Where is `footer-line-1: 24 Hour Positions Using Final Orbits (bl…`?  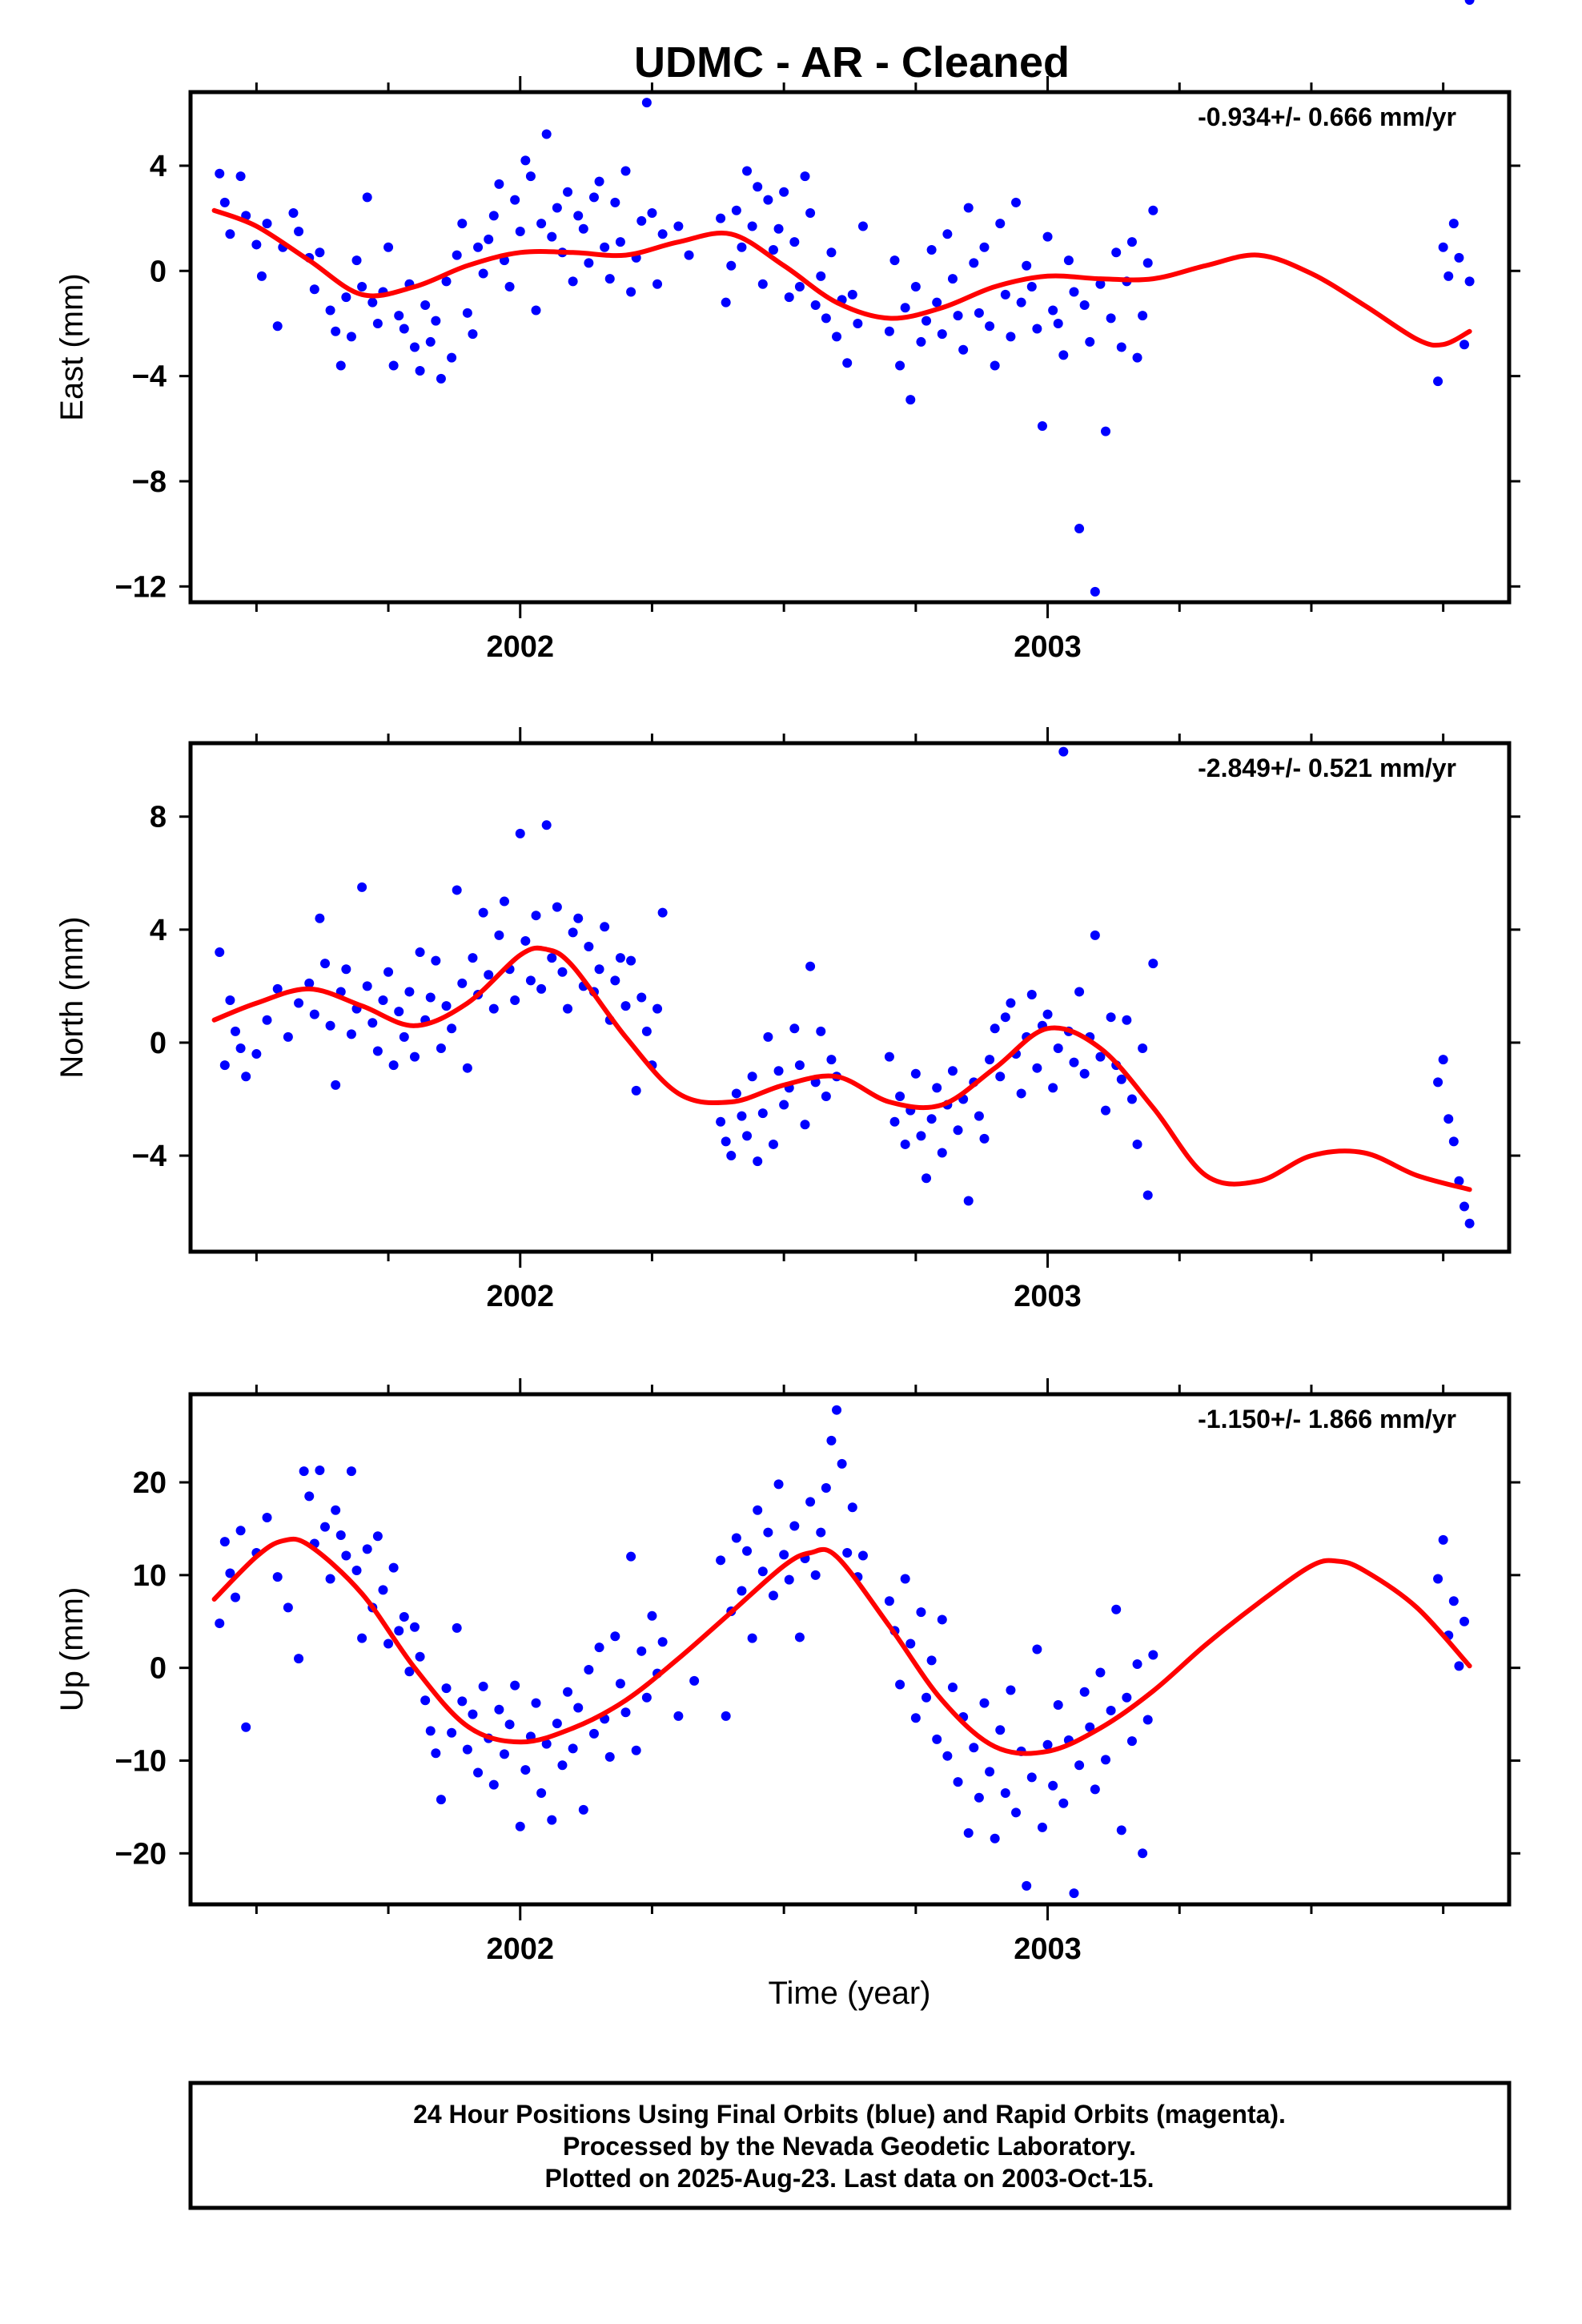 footer-line-1: 24 Hour Positions Using Final Orbits (bl… is located at coordinates (849, 2114).